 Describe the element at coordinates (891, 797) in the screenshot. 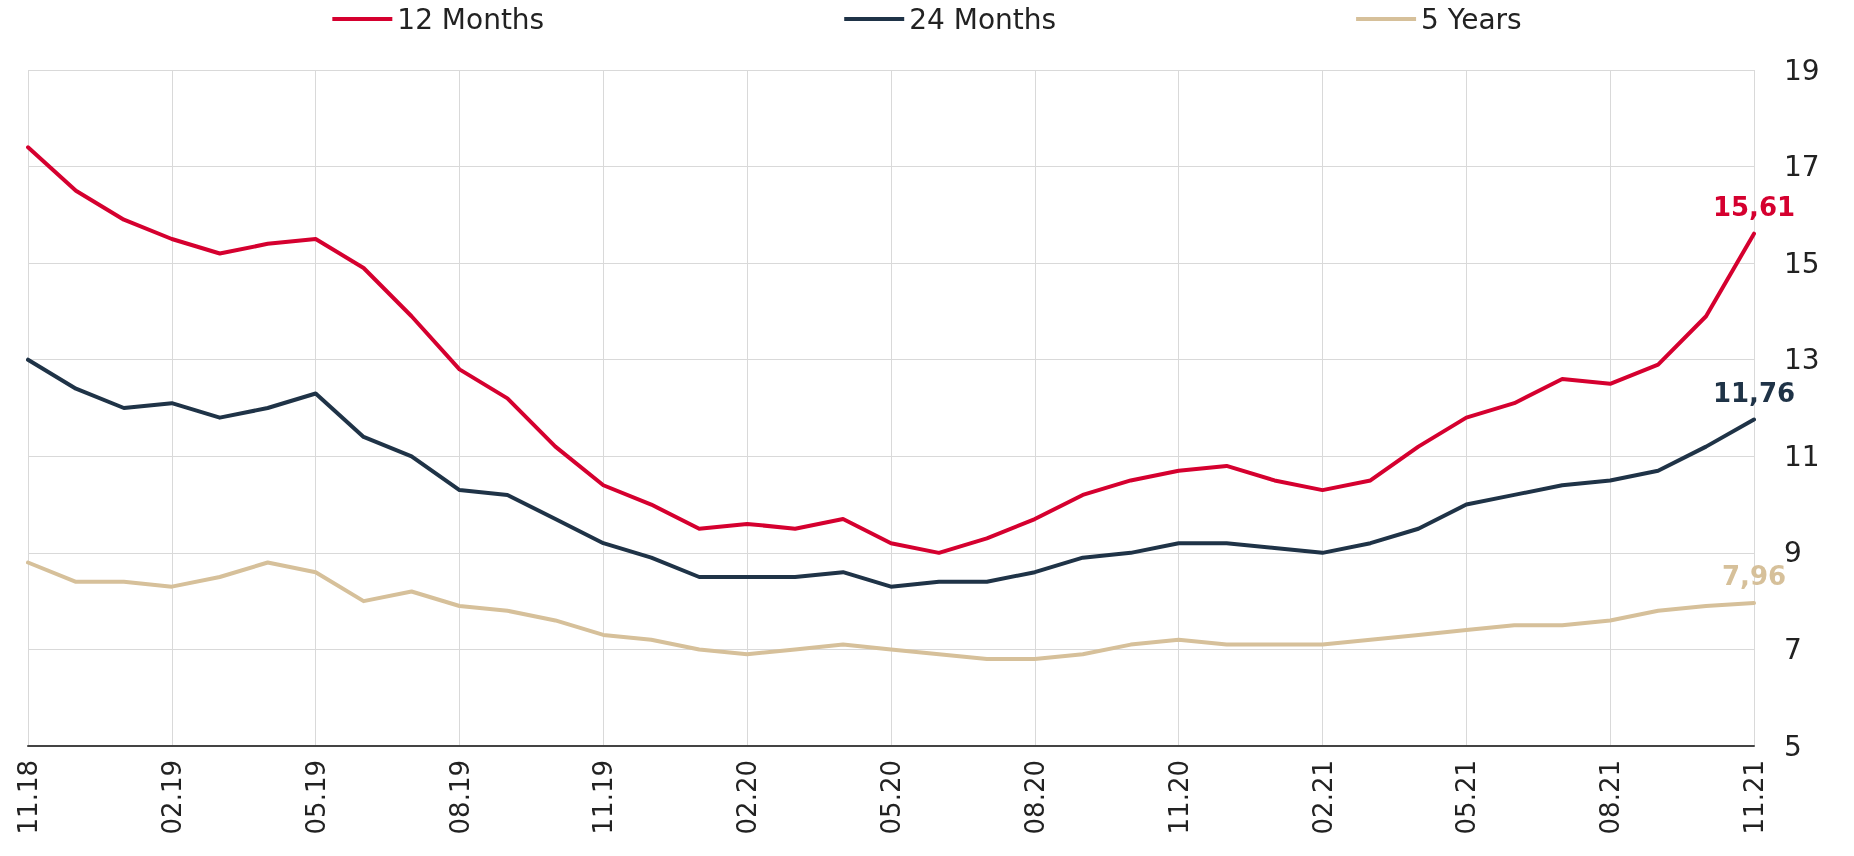

I see `x-tick-label: 05.20` at that location.